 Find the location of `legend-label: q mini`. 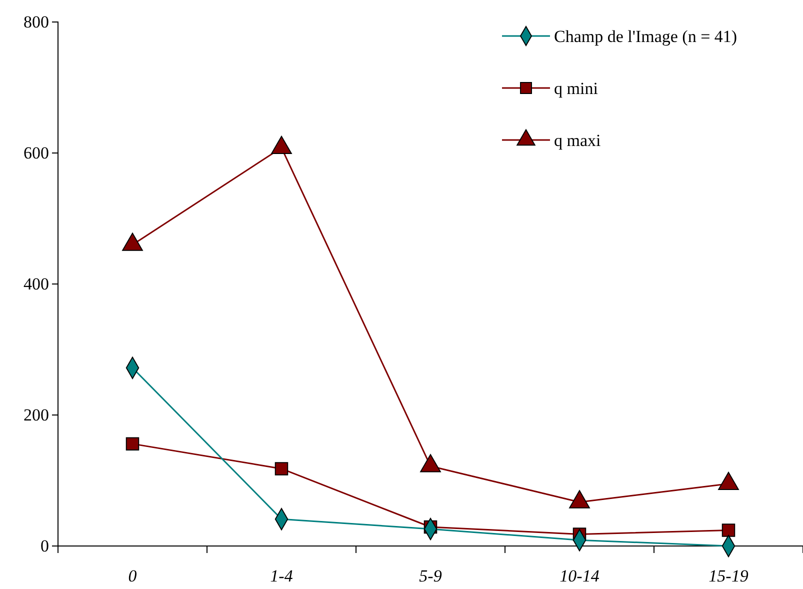

legend-label: q mini is located at coordinates (576, 88).